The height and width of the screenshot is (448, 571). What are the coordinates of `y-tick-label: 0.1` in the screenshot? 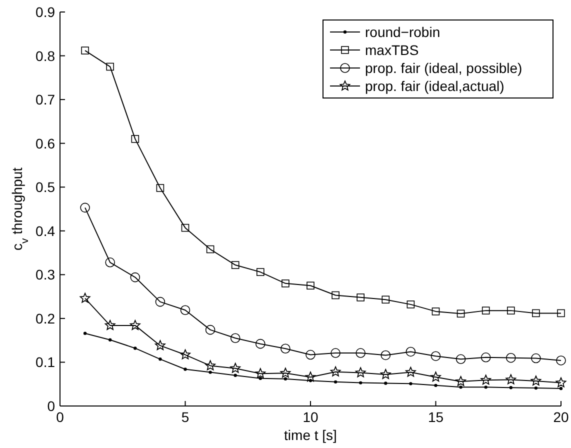 It's located at (46, 362).